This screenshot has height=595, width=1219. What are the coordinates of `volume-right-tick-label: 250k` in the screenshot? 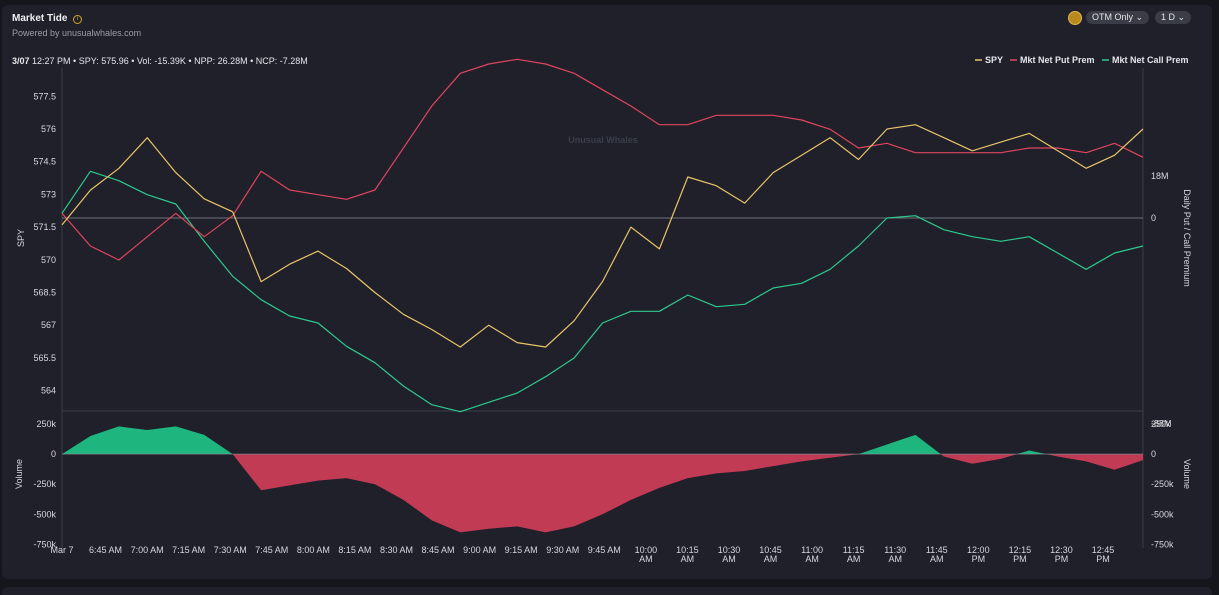 It's located at (1161, 424).